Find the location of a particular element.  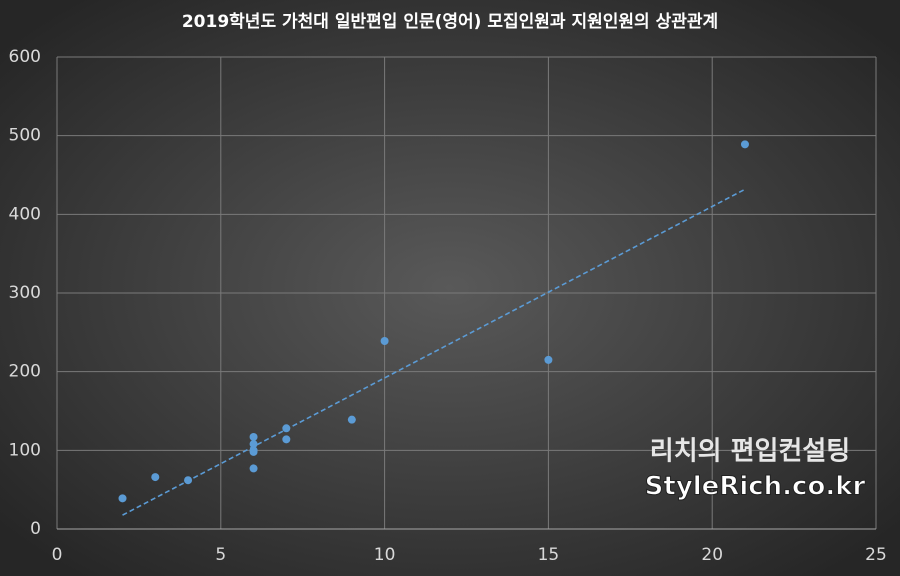

watermark: StyleRich.co.kr is located at coordinates (755, 487).